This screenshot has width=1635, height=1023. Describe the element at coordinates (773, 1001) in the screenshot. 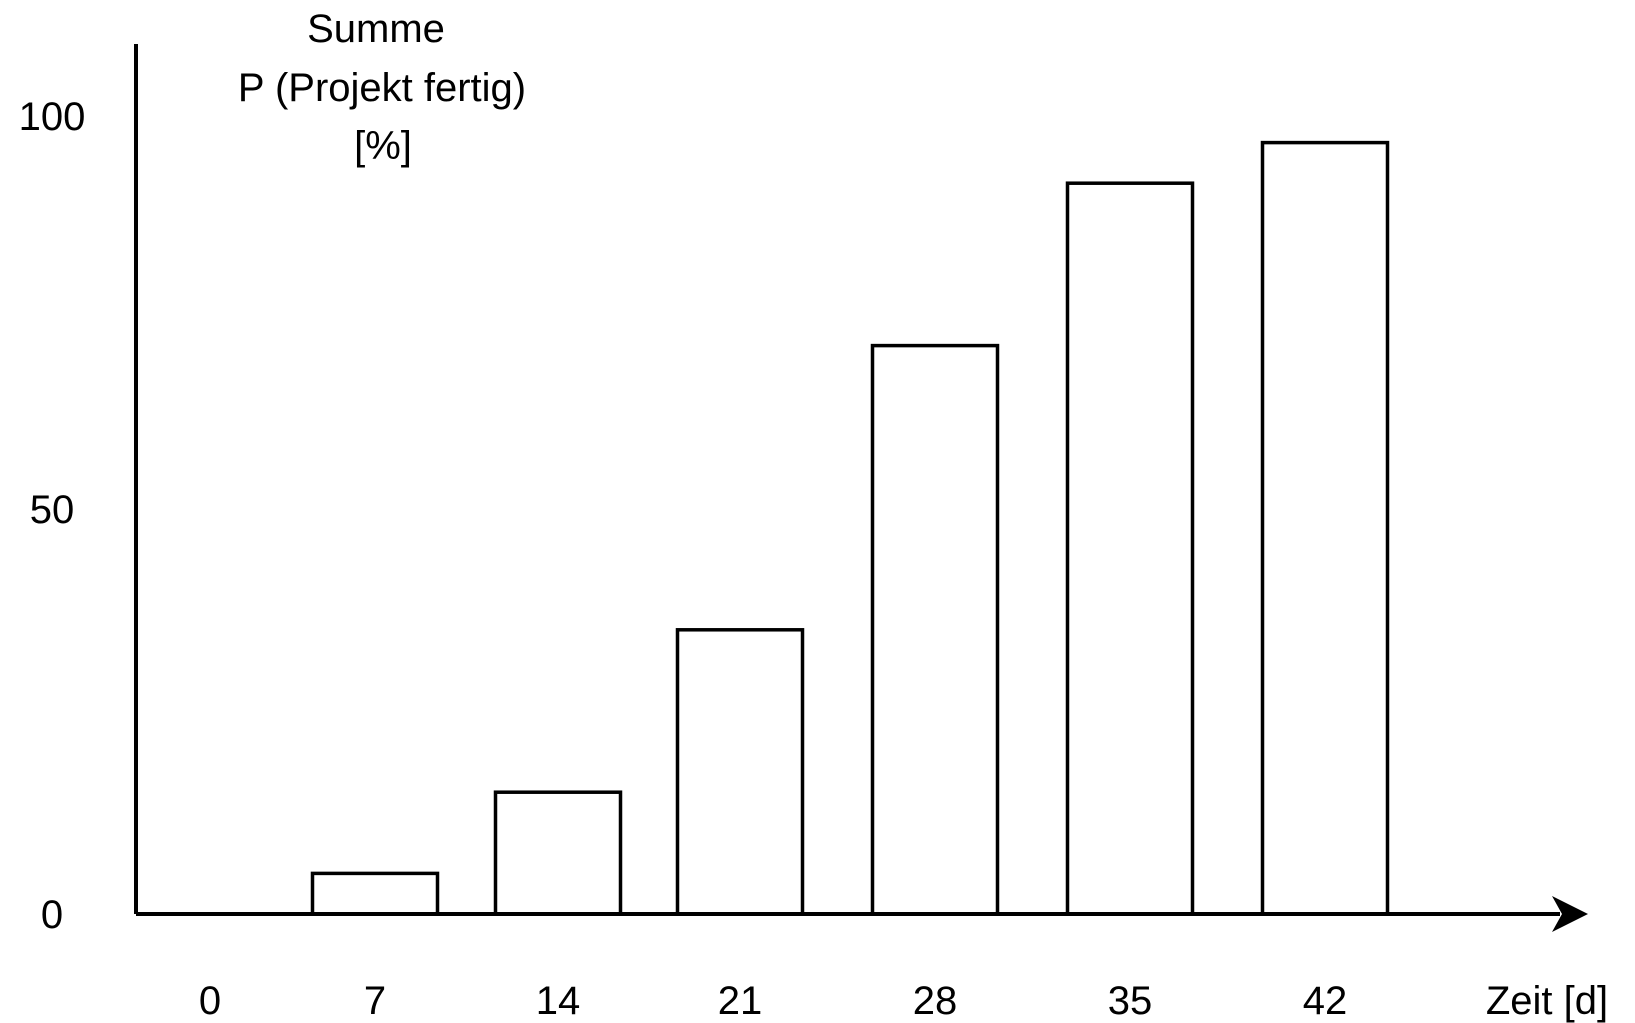

I see `x-tick-labels: 0 7 14 21 28 35 42` at that location.